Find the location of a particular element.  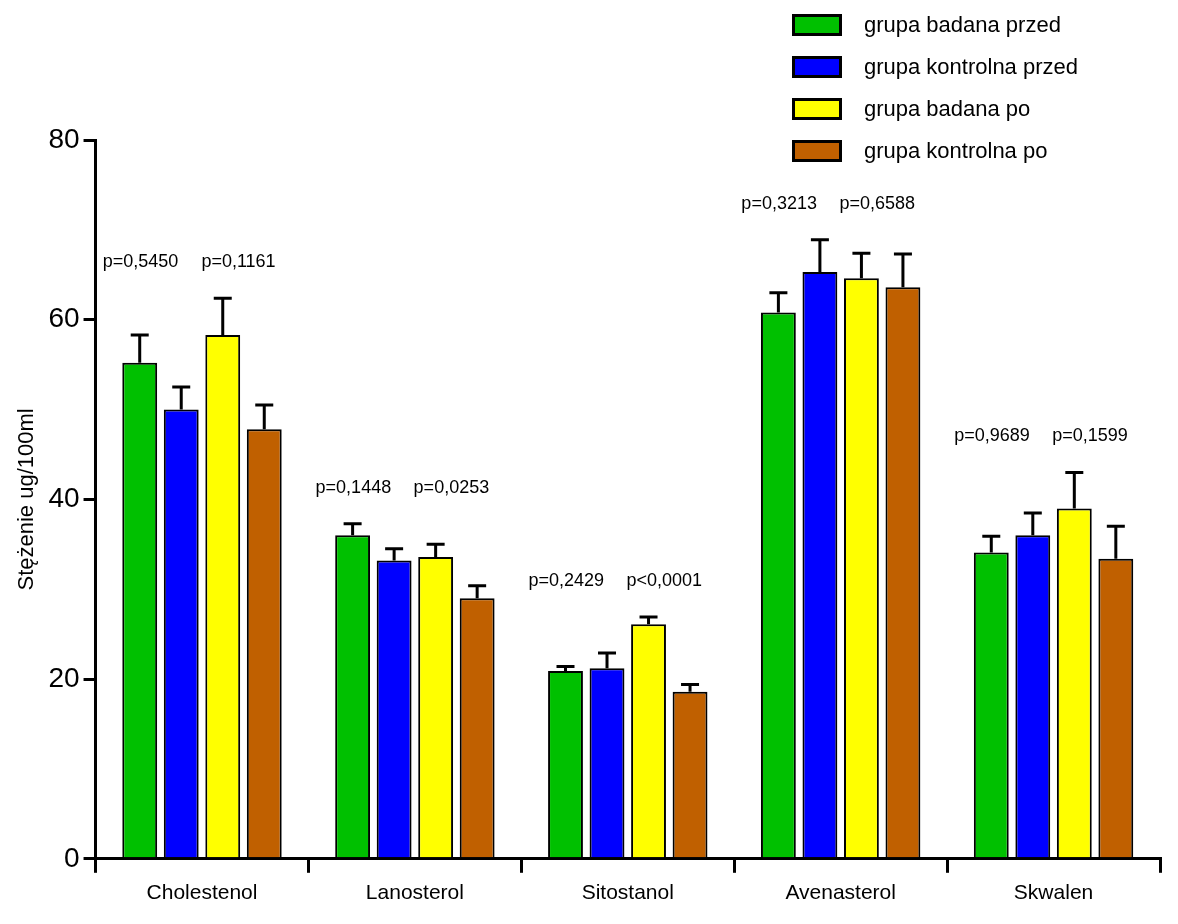

legend-label: grupa kontrolna po is located at coordinates (955, 151).